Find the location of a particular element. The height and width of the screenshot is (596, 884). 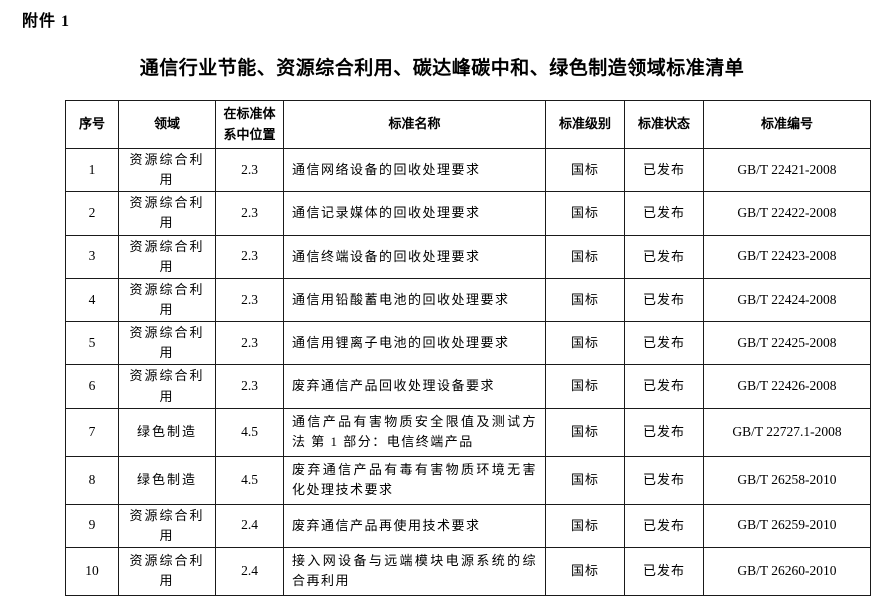

cell-name: 通信记录媒体的回收处理要求 is located at coordinates (414, 213).